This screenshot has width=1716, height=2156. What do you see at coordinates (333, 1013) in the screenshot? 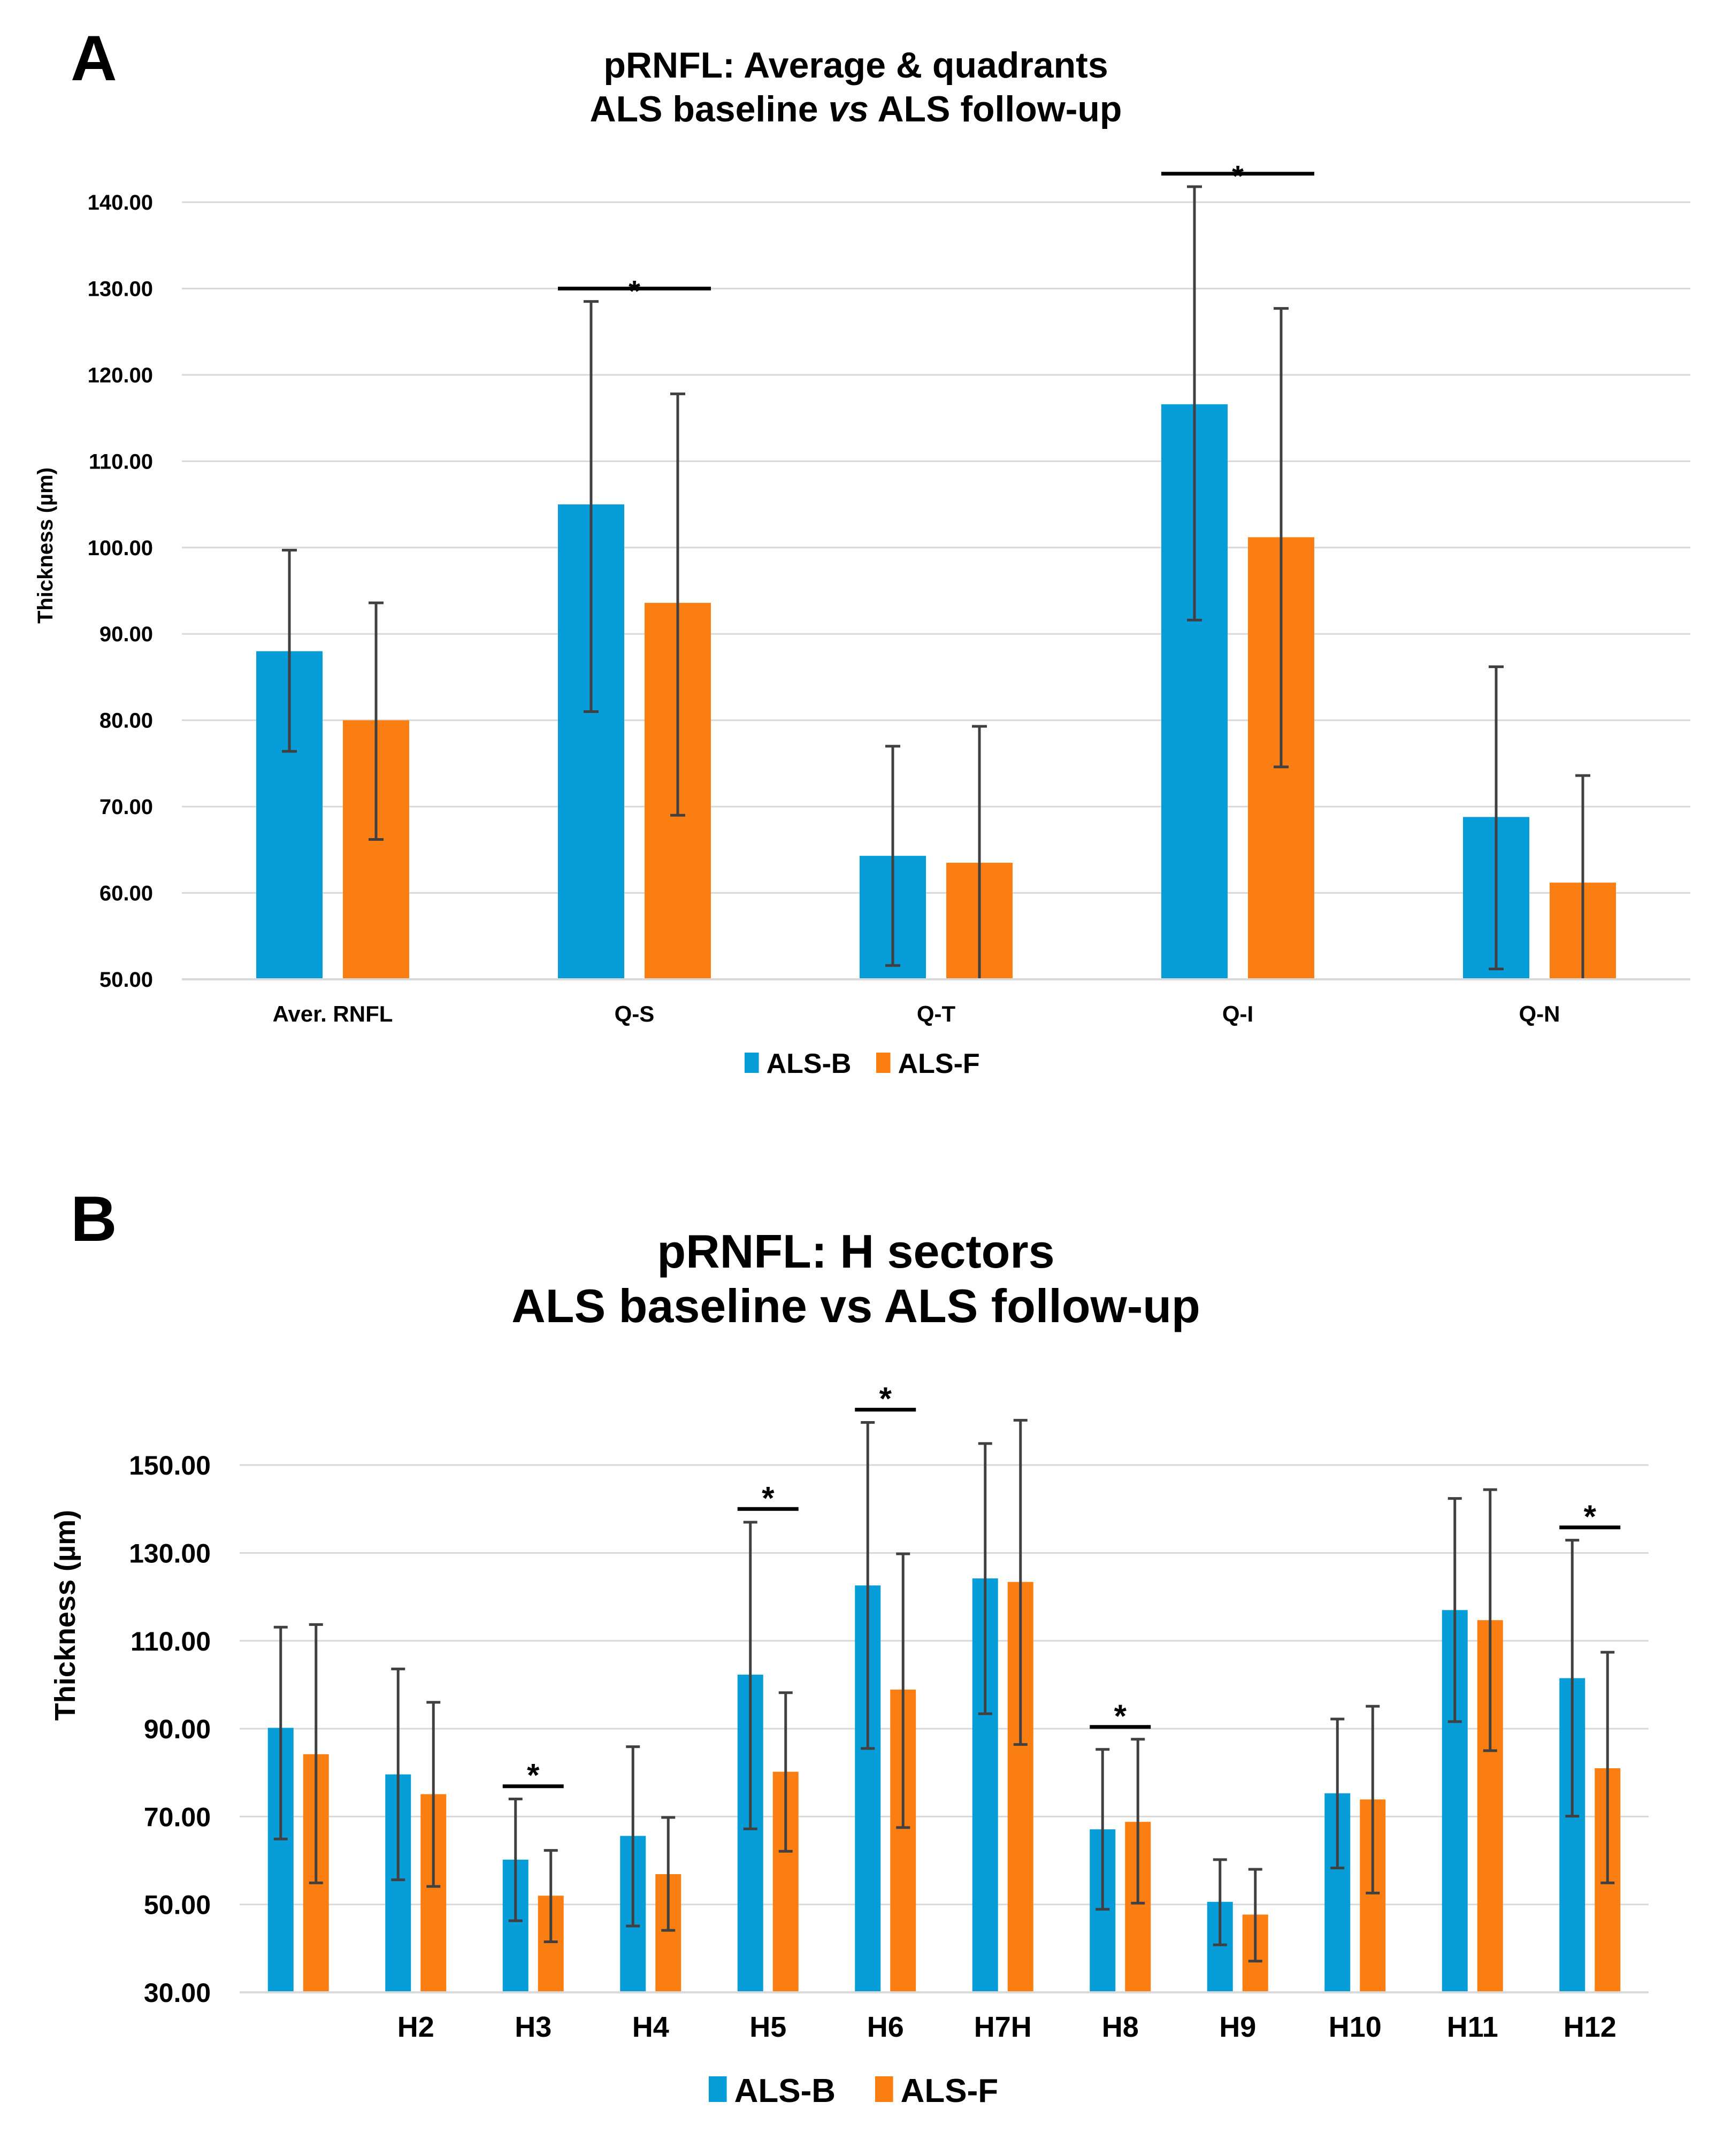
I see `x-tick-label: Aver. RNFL` at bounding box center [333, 1013].